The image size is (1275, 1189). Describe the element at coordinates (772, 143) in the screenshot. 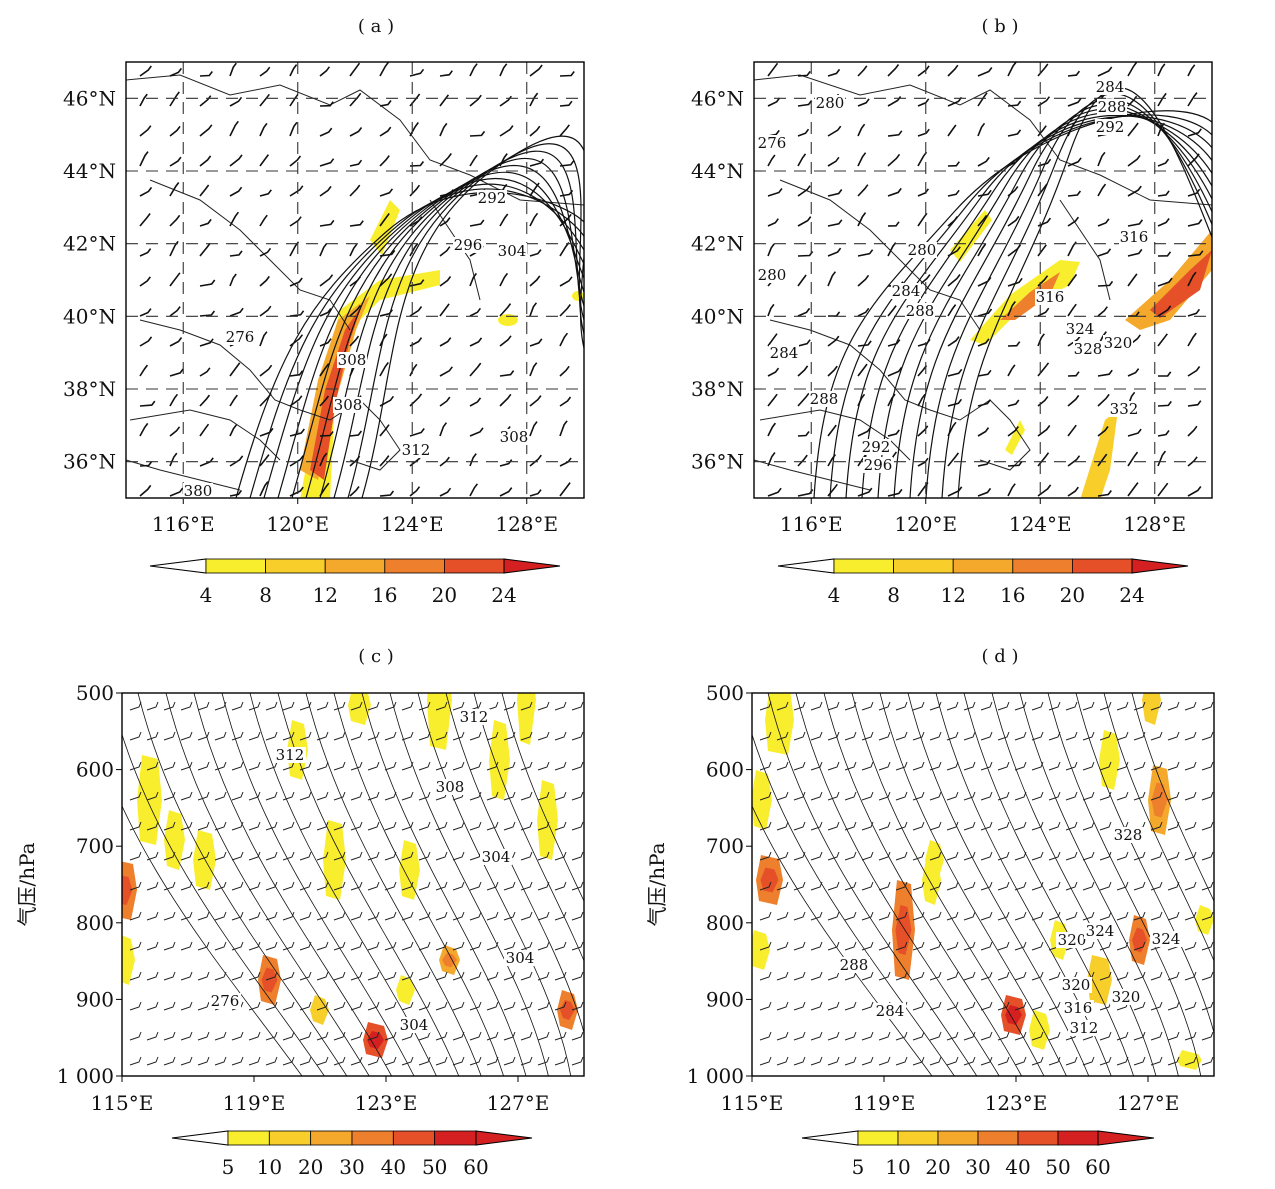

I see `contour-label: 276` at that location.